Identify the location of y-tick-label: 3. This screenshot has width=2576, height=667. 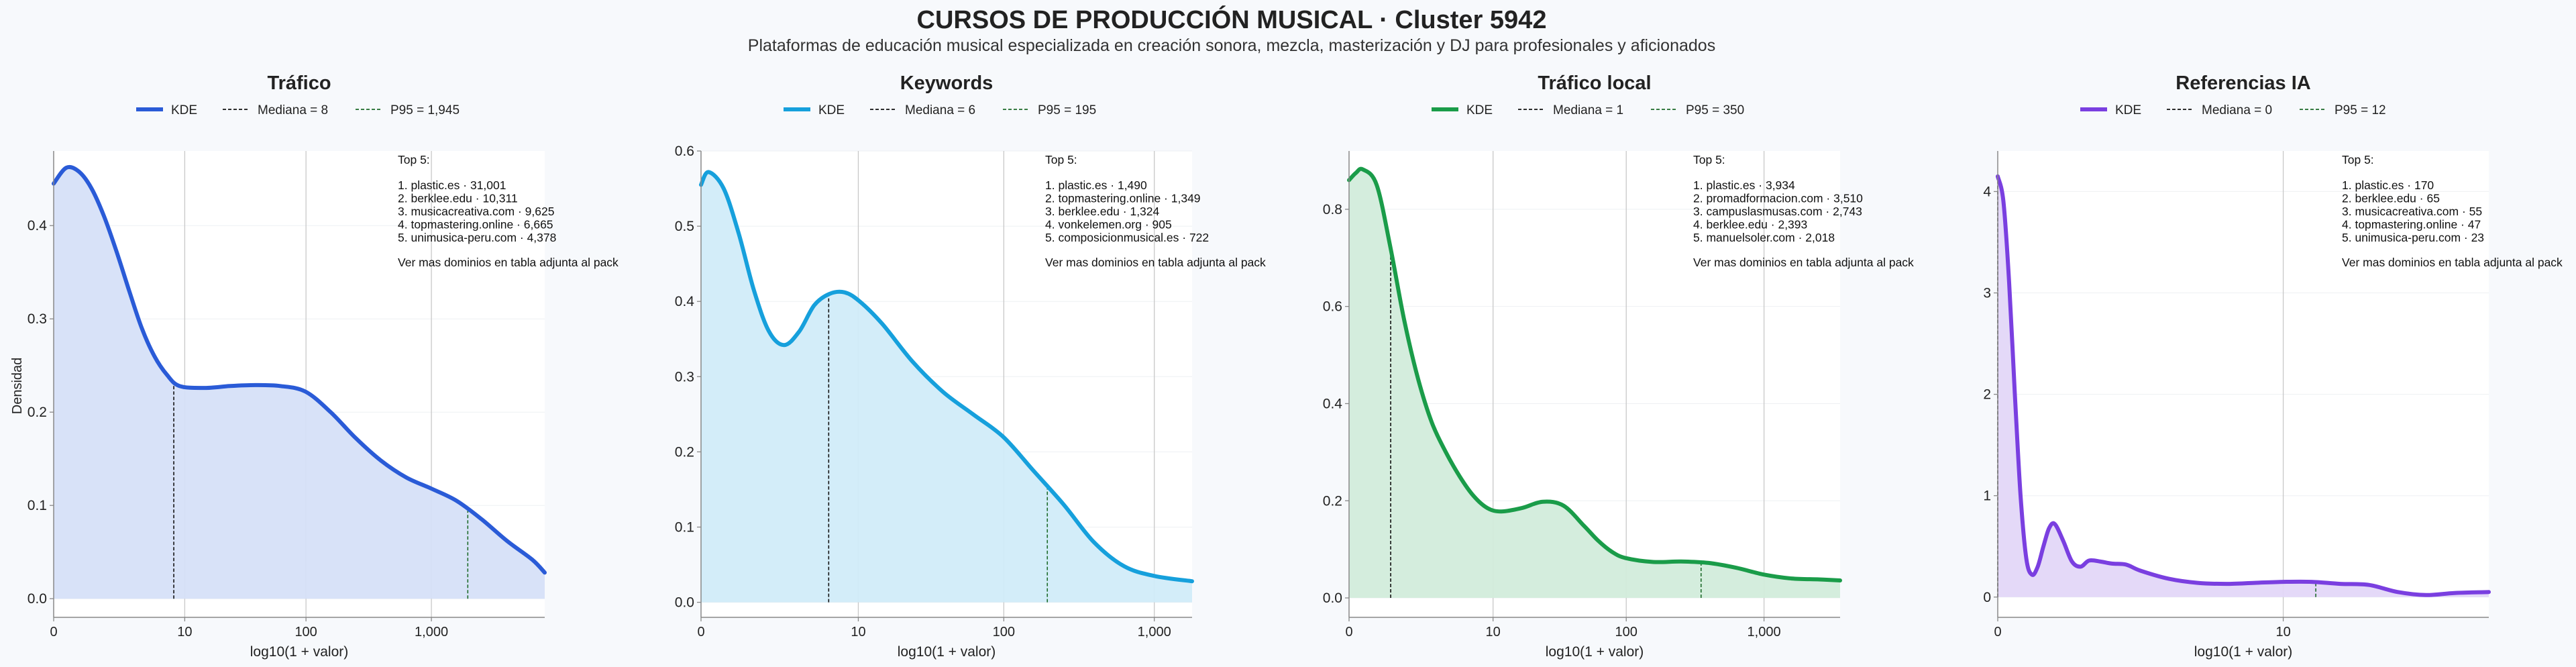
(1987, 293).